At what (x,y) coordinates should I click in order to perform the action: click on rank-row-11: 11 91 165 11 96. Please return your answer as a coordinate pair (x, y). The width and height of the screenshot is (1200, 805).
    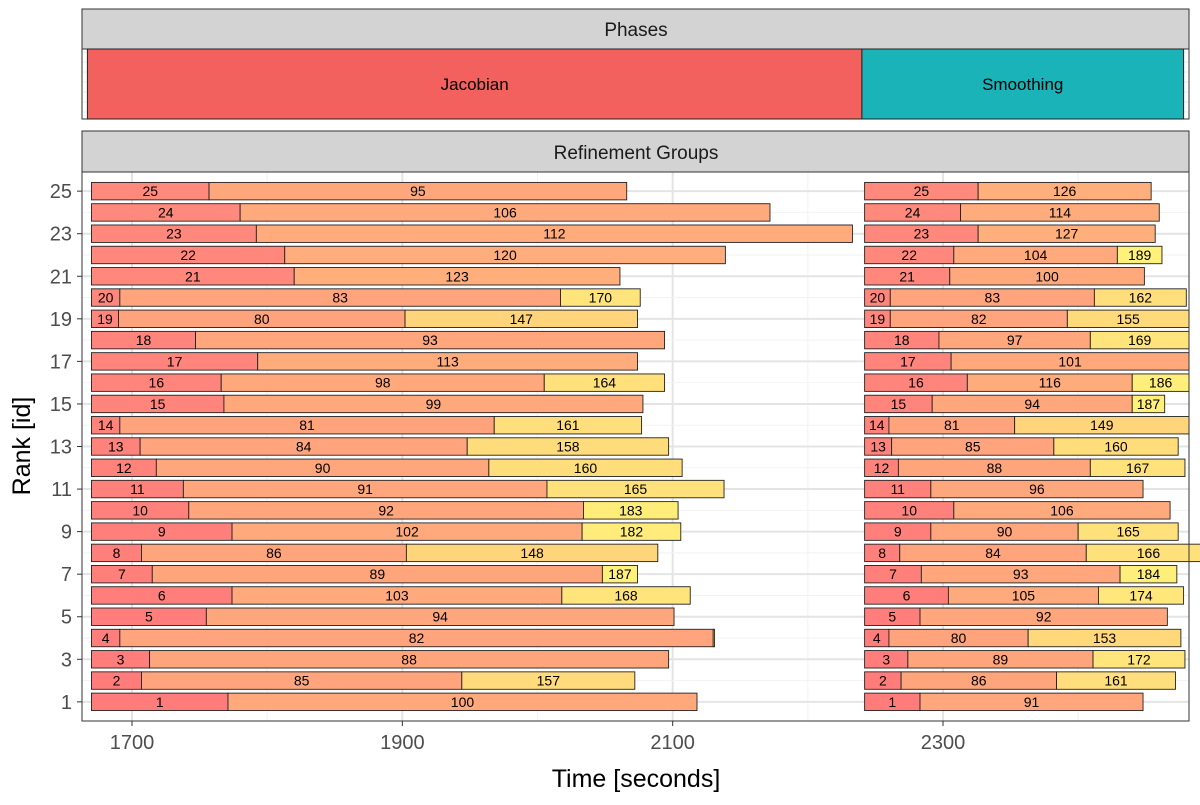
    Looking at the image, I should click on (617, 489).